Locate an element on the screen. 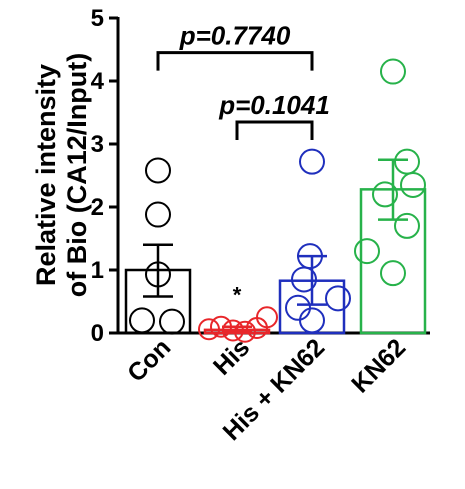  p-value-label: p=0.7740 is located at coordinates (235, 36).